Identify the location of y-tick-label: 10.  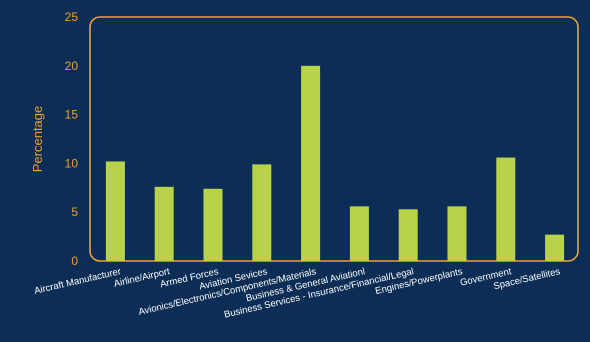
(72, 163).